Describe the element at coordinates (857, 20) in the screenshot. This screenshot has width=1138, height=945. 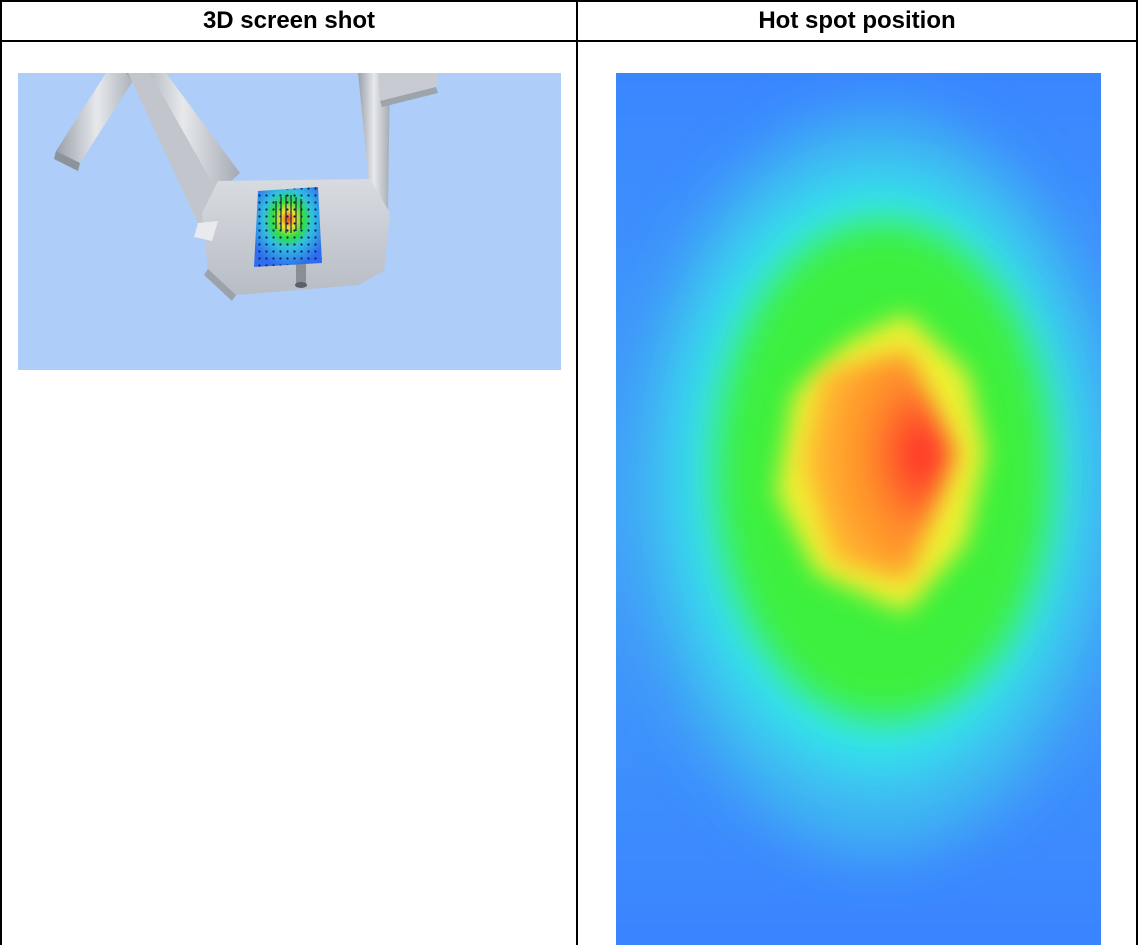
I see `column-header-hot-spot-position: Hot spot position` at that location.